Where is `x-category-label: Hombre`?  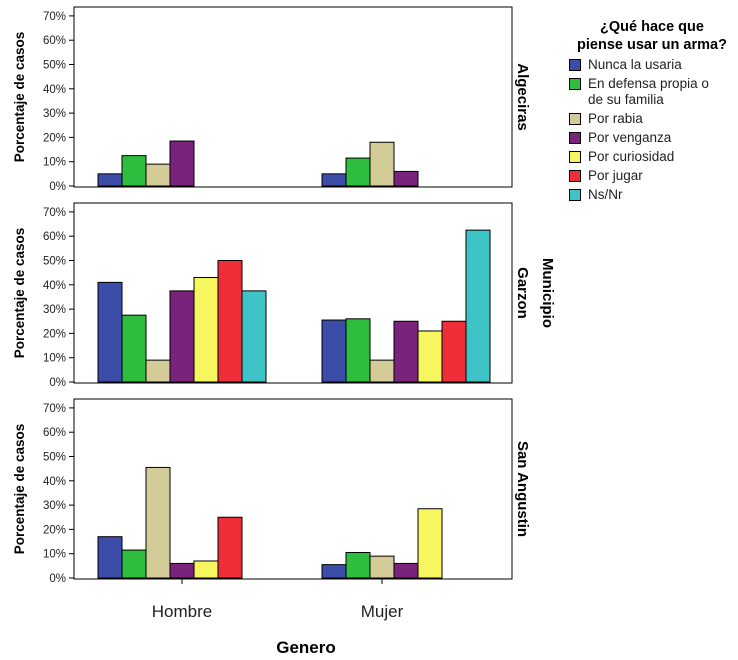
x-category-label: Hombre is located at coordinates (182, 611).